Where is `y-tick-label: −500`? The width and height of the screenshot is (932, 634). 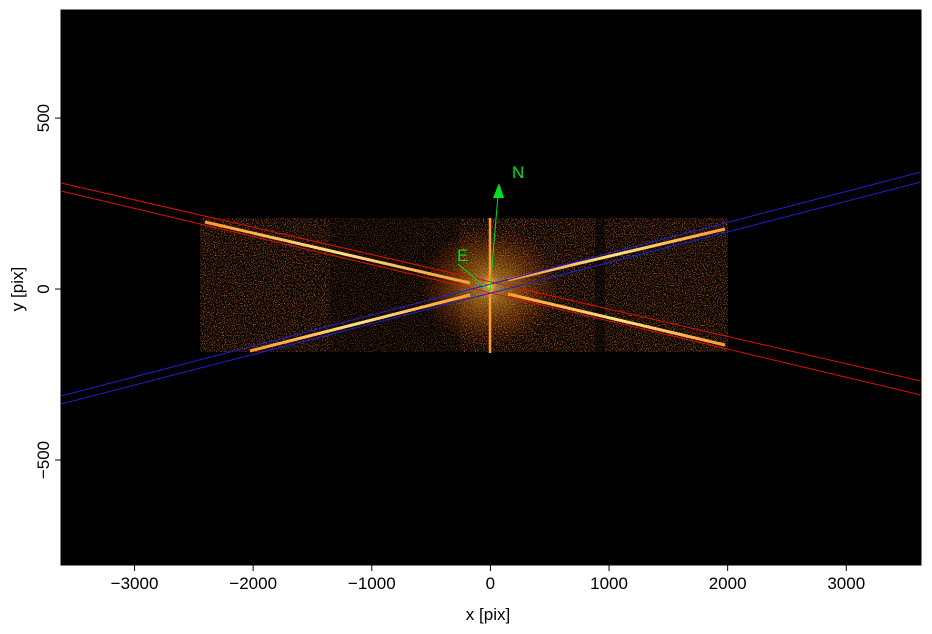
y-tick-label: −500 is located at coordinates (43, 460).